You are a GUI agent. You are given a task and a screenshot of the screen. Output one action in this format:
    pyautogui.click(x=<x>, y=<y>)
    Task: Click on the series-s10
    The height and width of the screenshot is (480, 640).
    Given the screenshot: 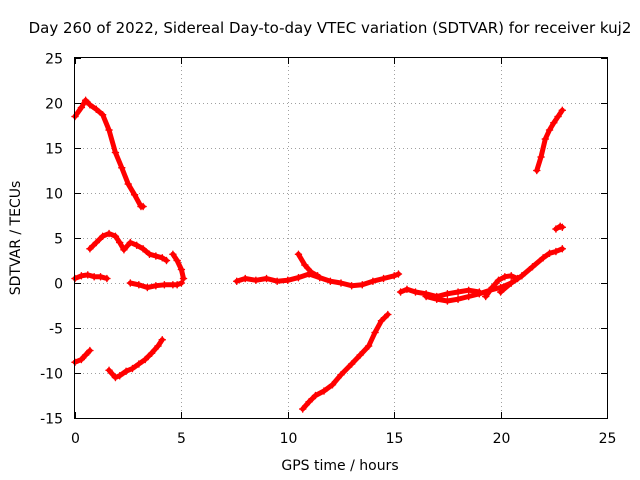 What is the action you would take?
    pyautogui.click(x=345, y=361)
    